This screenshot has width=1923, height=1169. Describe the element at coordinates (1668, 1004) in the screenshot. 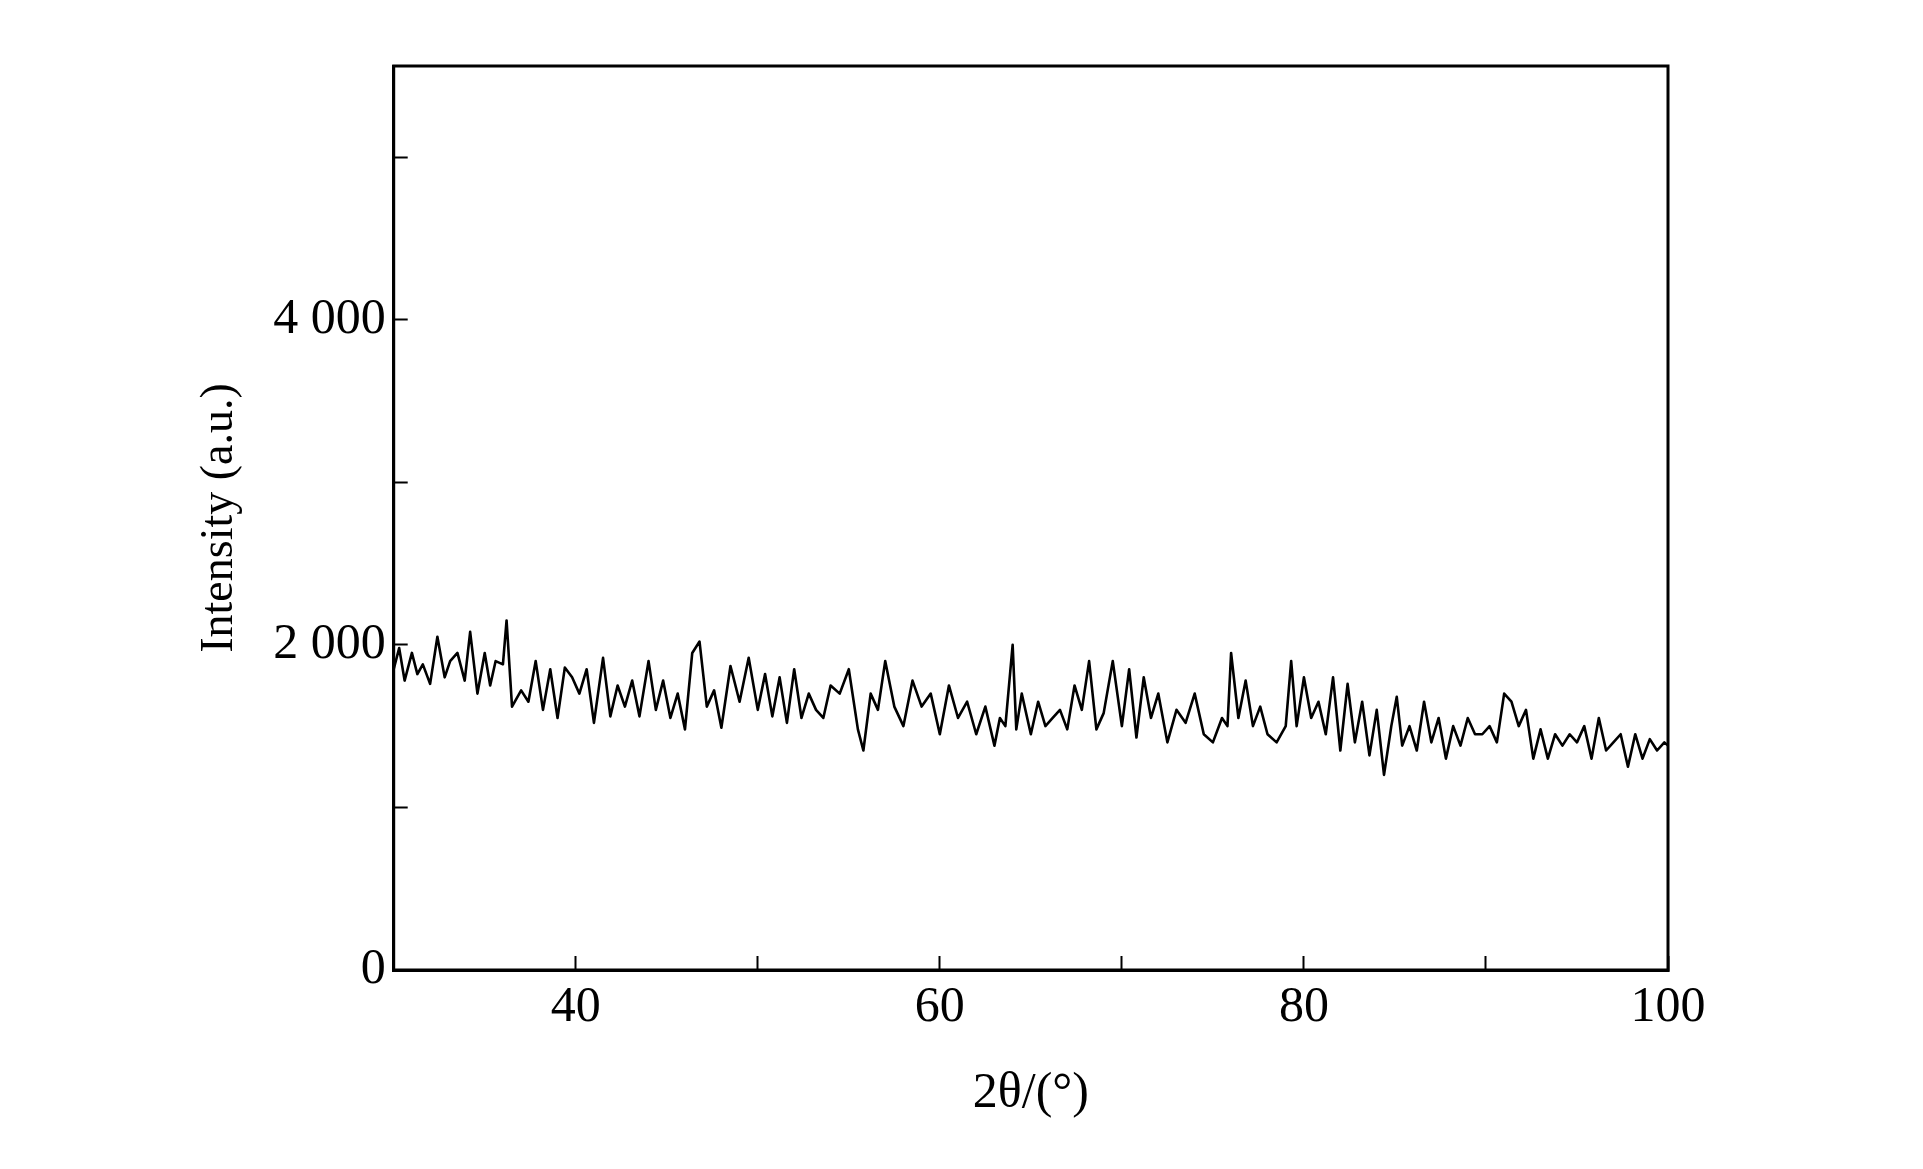

I see `x-tick-label: 100` at that location.